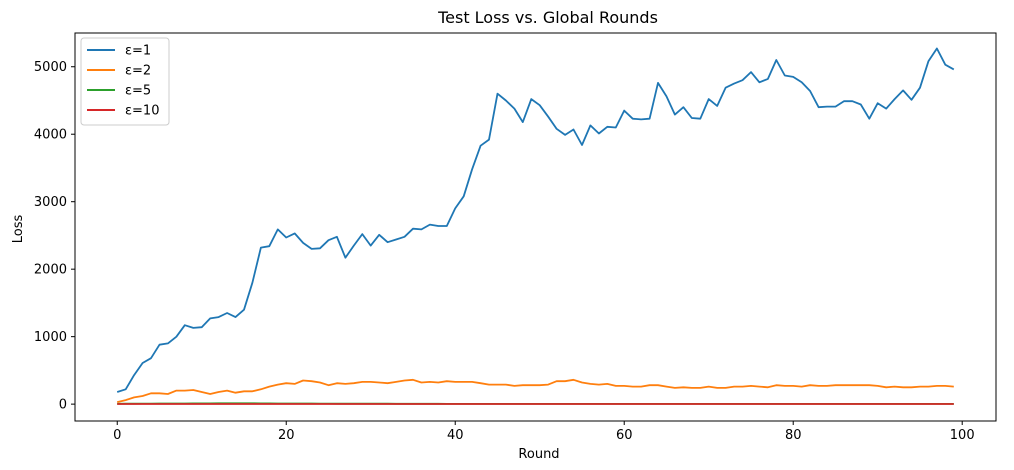 This screenshot has width=1014, height=470. I want to click on legend-box, so click(125, 81).